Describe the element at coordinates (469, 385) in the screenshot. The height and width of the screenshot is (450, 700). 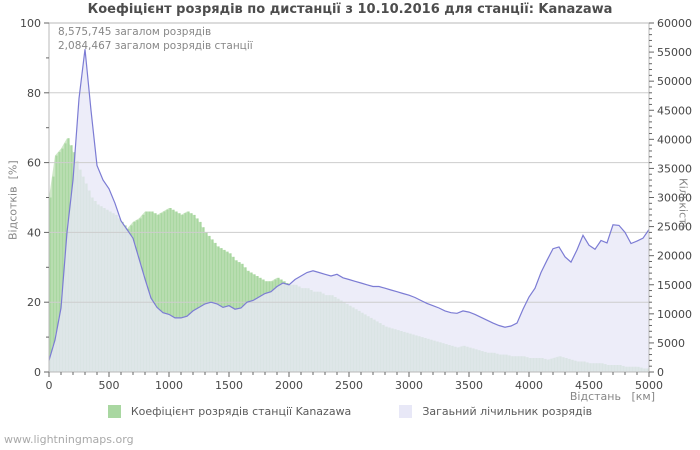
I see `svg-text: 3500` at that location.